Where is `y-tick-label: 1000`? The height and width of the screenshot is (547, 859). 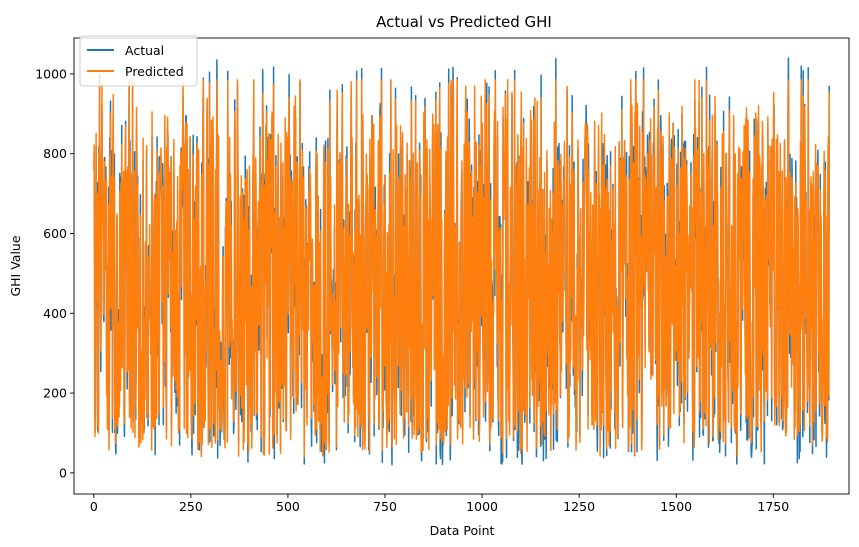 y-tick-label: 1000 is located at coordinates (51, 73).